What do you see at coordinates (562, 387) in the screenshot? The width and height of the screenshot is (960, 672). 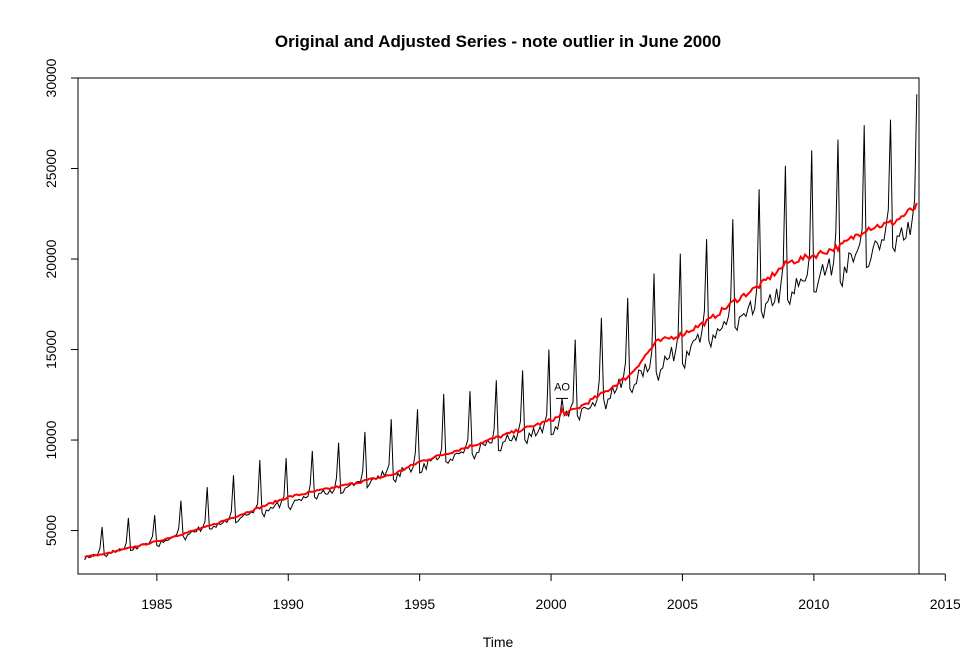 I see `outlier-label: AO` at bounding box center [562, 387].